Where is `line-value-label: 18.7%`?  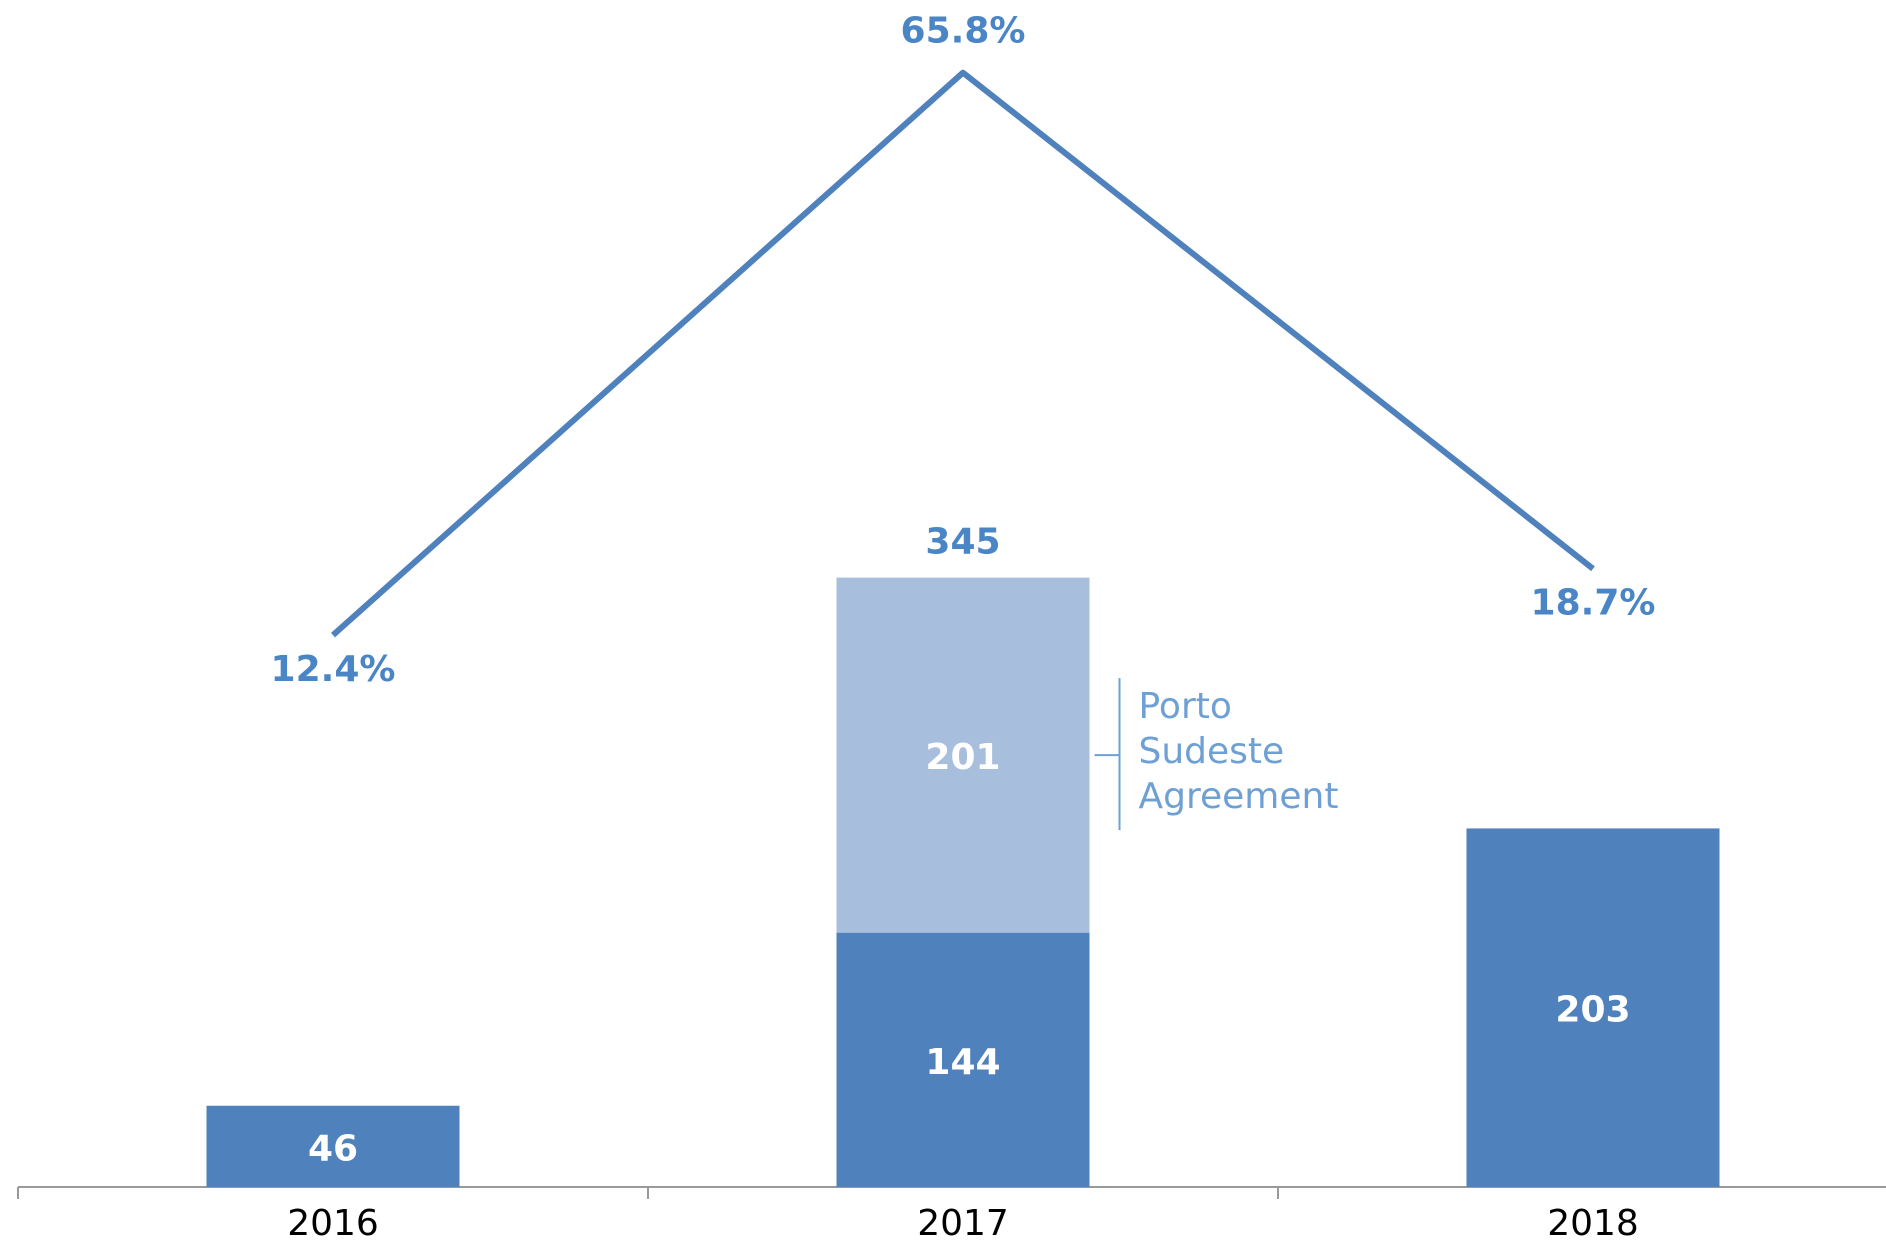
line-value-label: 18.7% is located at coordinates (1593, 603).